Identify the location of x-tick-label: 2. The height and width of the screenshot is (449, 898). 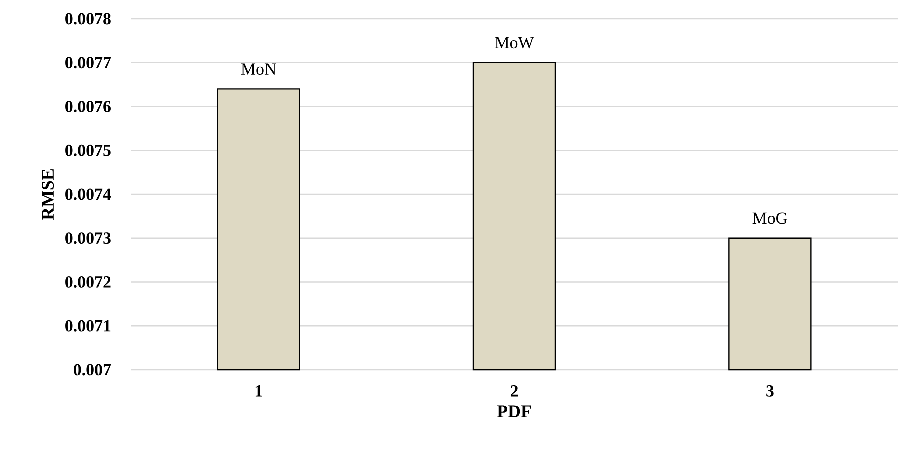
(514, 391).